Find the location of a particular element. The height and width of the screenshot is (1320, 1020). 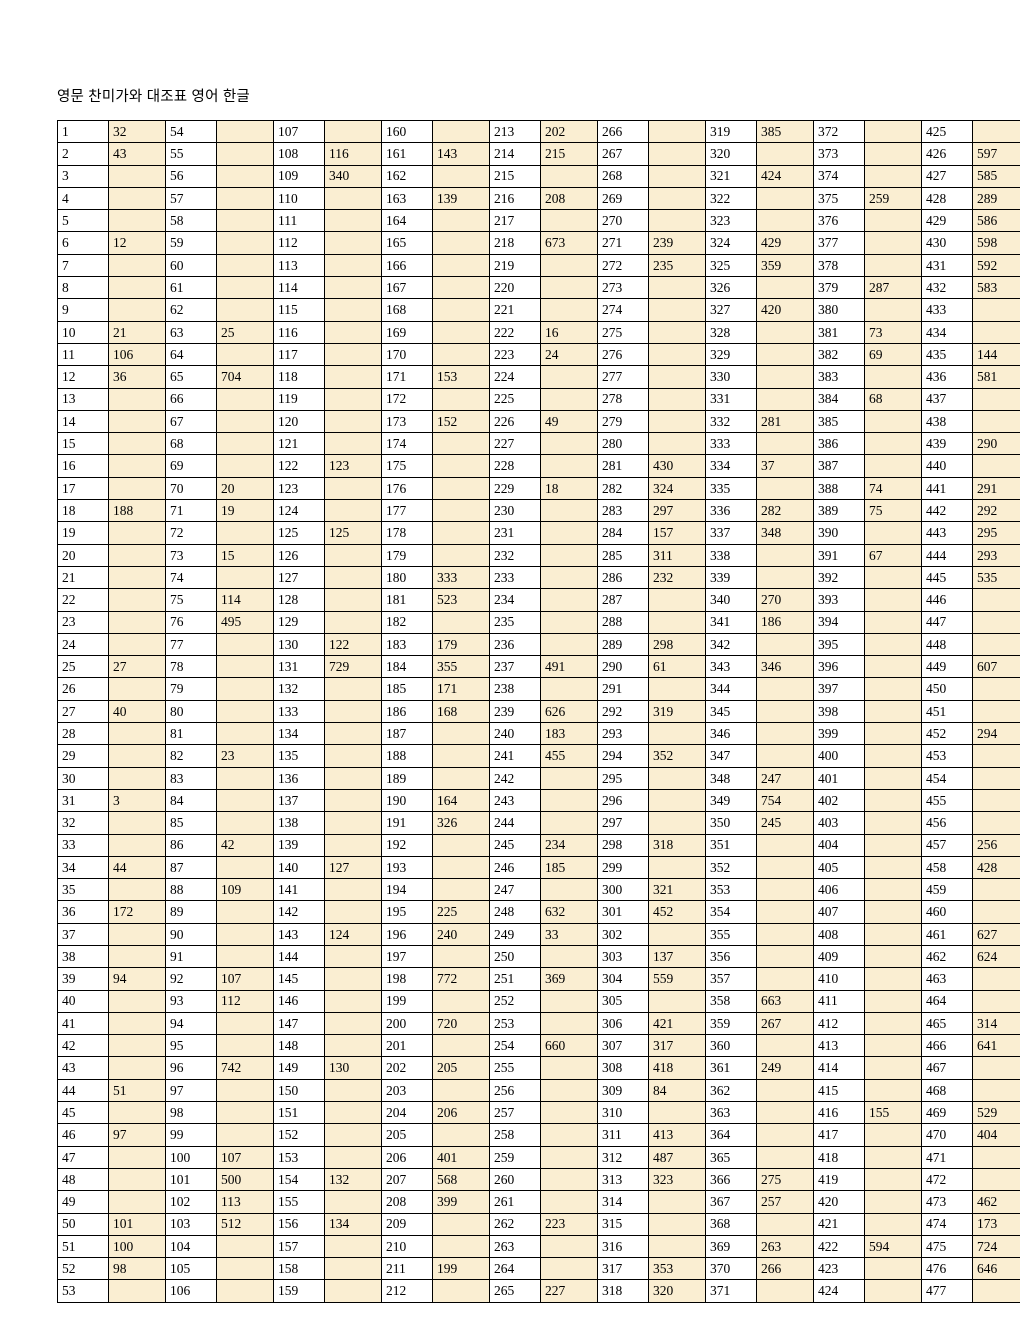

table-row: 146712017315222649279332281385438491451 is located at coordinates (538, 421).